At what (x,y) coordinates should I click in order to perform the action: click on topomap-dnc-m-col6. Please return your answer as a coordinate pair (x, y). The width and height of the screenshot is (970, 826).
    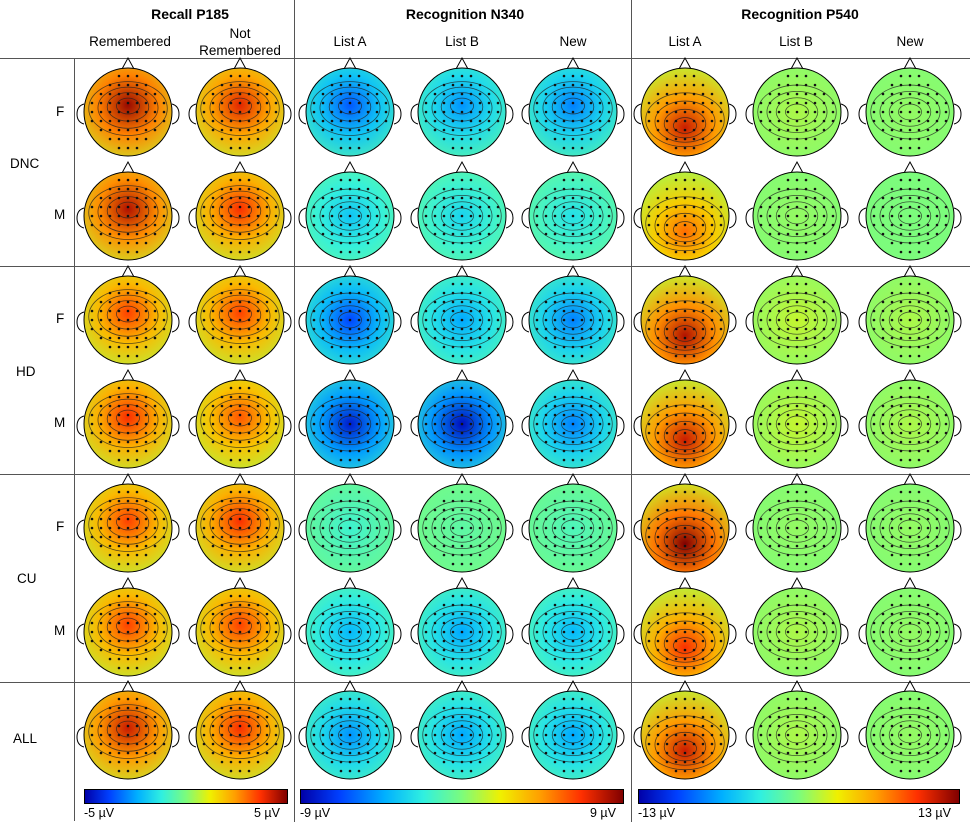
    Looking at the image, I should click on (685, 210).